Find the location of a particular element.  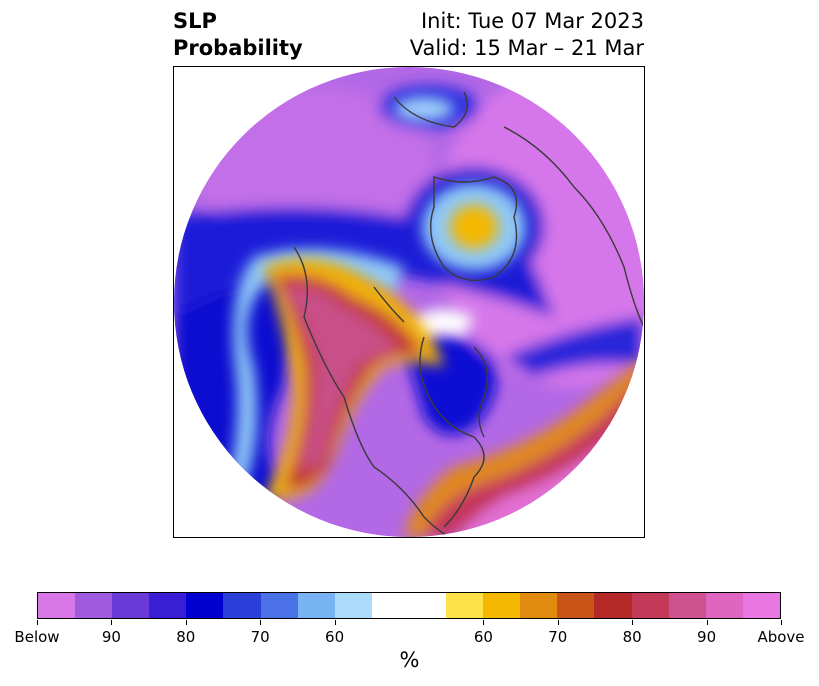

valid-range: Valid: 15 Mar – 21 Mar is located at coordinates (526, 48).